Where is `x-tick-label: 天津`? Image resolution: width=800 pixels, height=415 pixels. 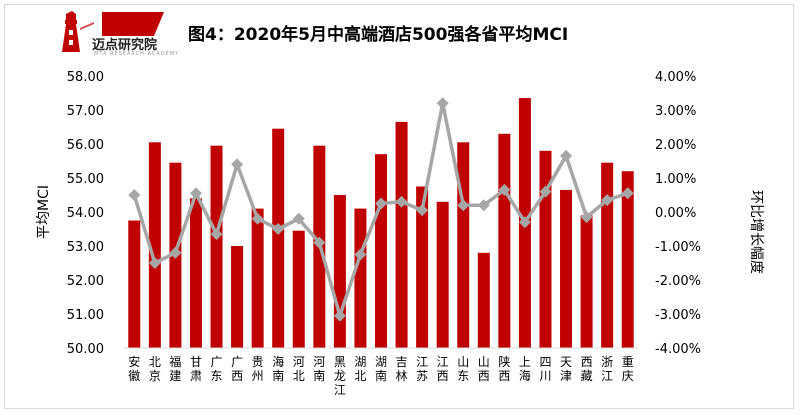 x-tick-label: 天津 is located at coordinates (566, 369).